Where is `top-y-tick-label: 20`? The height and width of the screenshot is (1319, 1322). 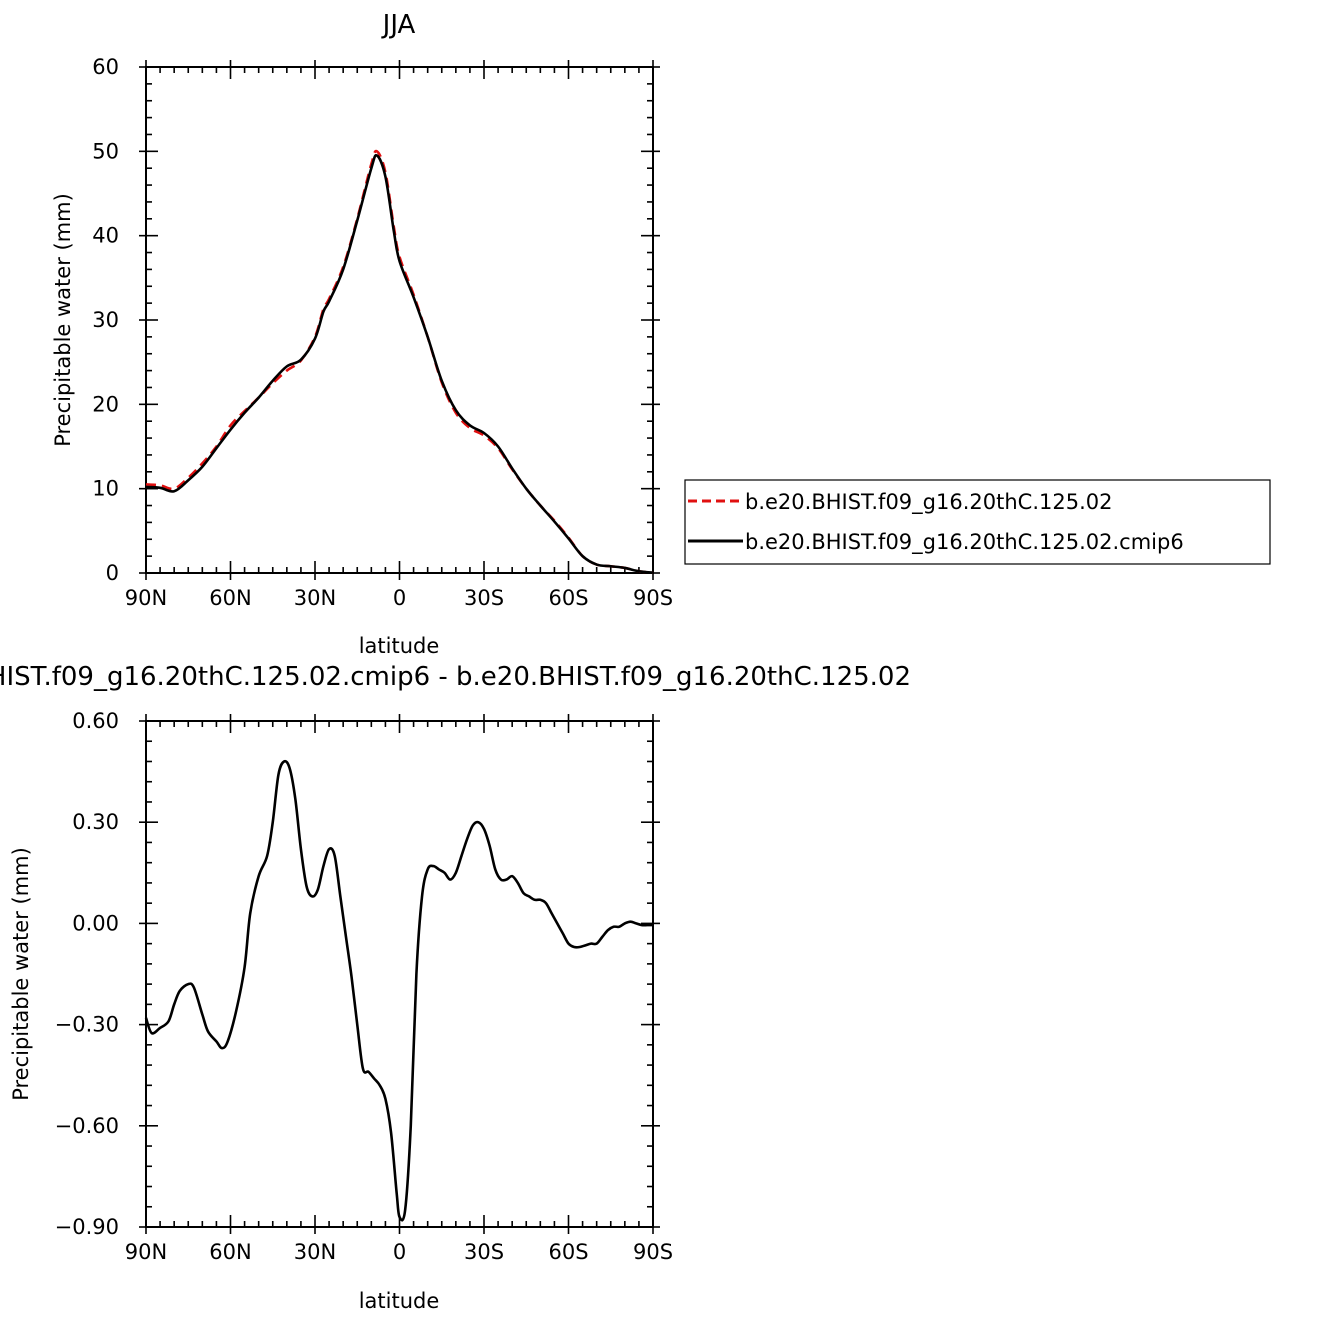
top-y-tick-label: 20 is located at coordinates (105, 404).